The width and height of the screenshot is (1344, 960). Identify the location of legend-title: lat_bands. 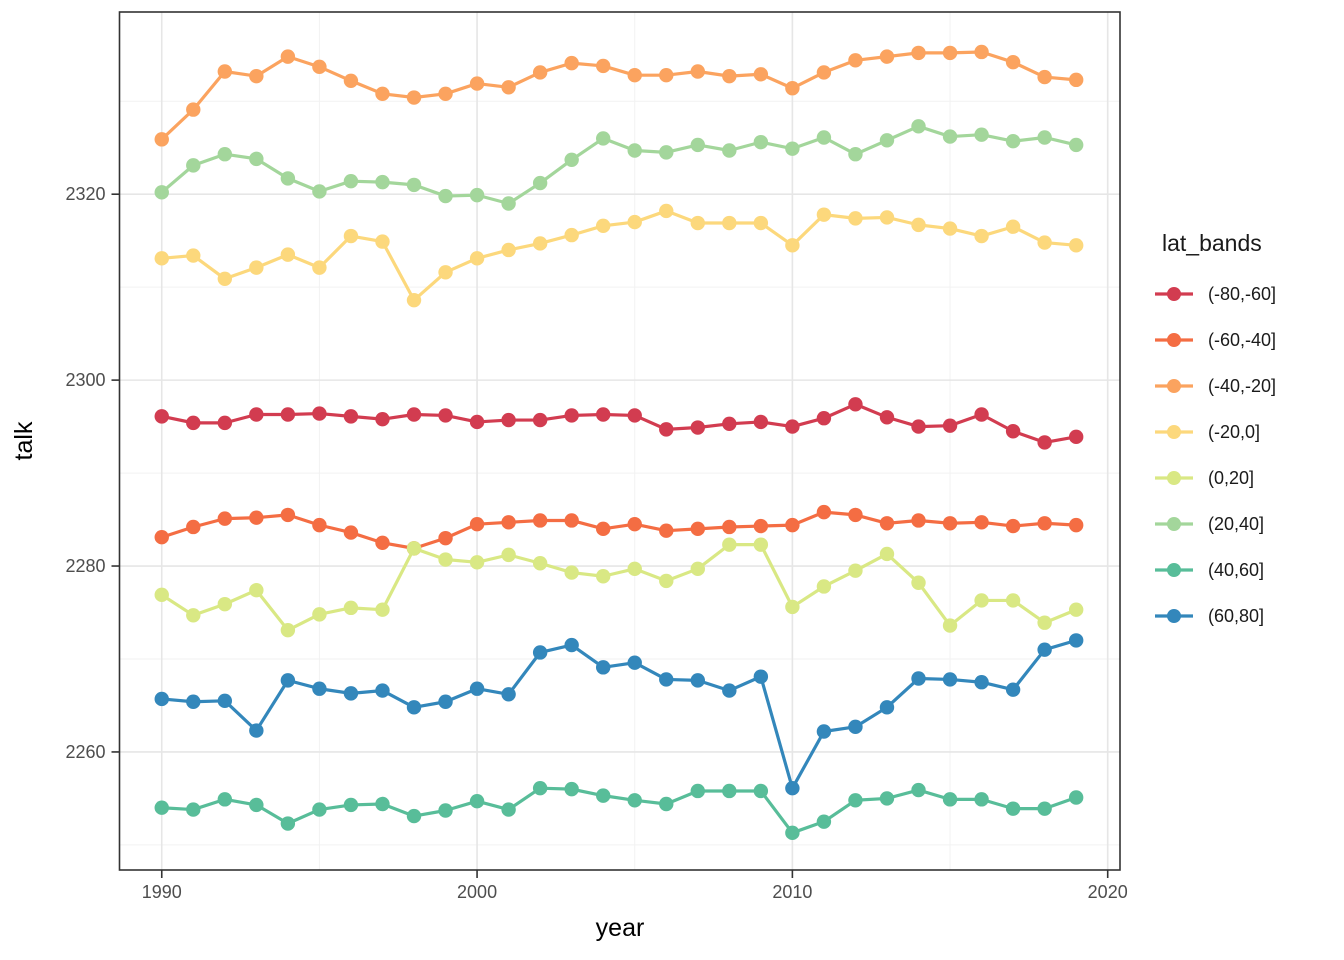
(1212, 243).